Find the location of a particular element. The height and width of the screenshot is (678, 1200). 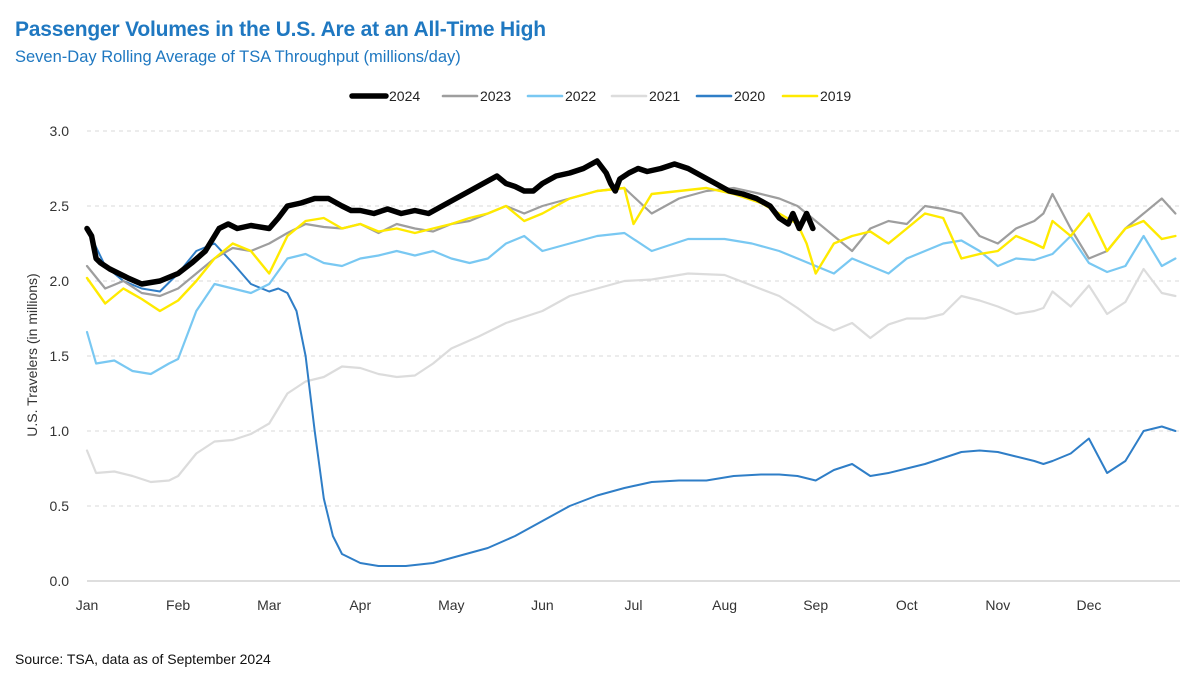

x-tick-label: Apr is located at coordinates (360, 605).